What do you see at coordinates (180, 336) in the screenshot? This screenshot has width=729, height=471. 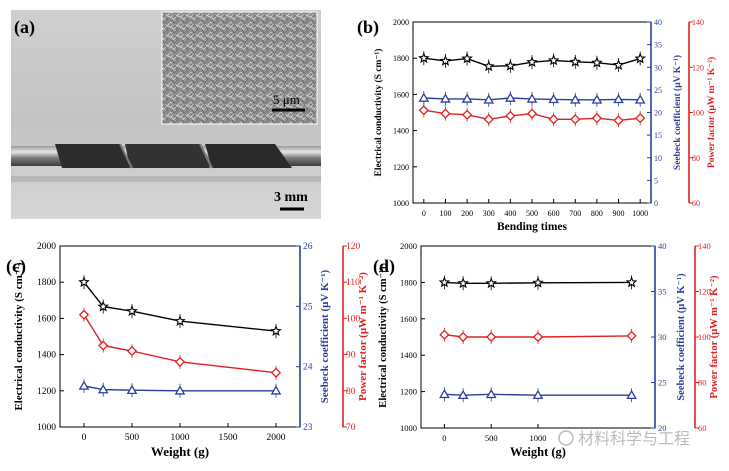 I see `plot-frame` at bounding box center [180, 336].